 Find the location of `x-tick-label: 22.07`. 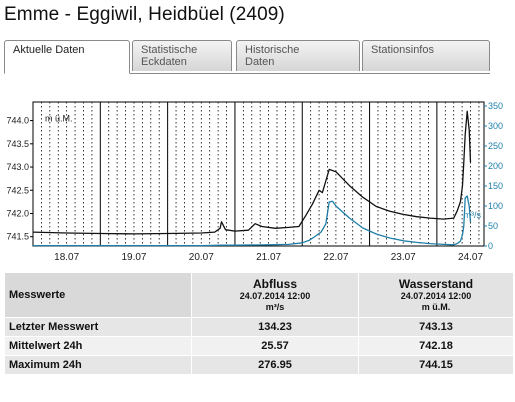

x-tick-label: 22.07 is located at coordinates (335, 257).